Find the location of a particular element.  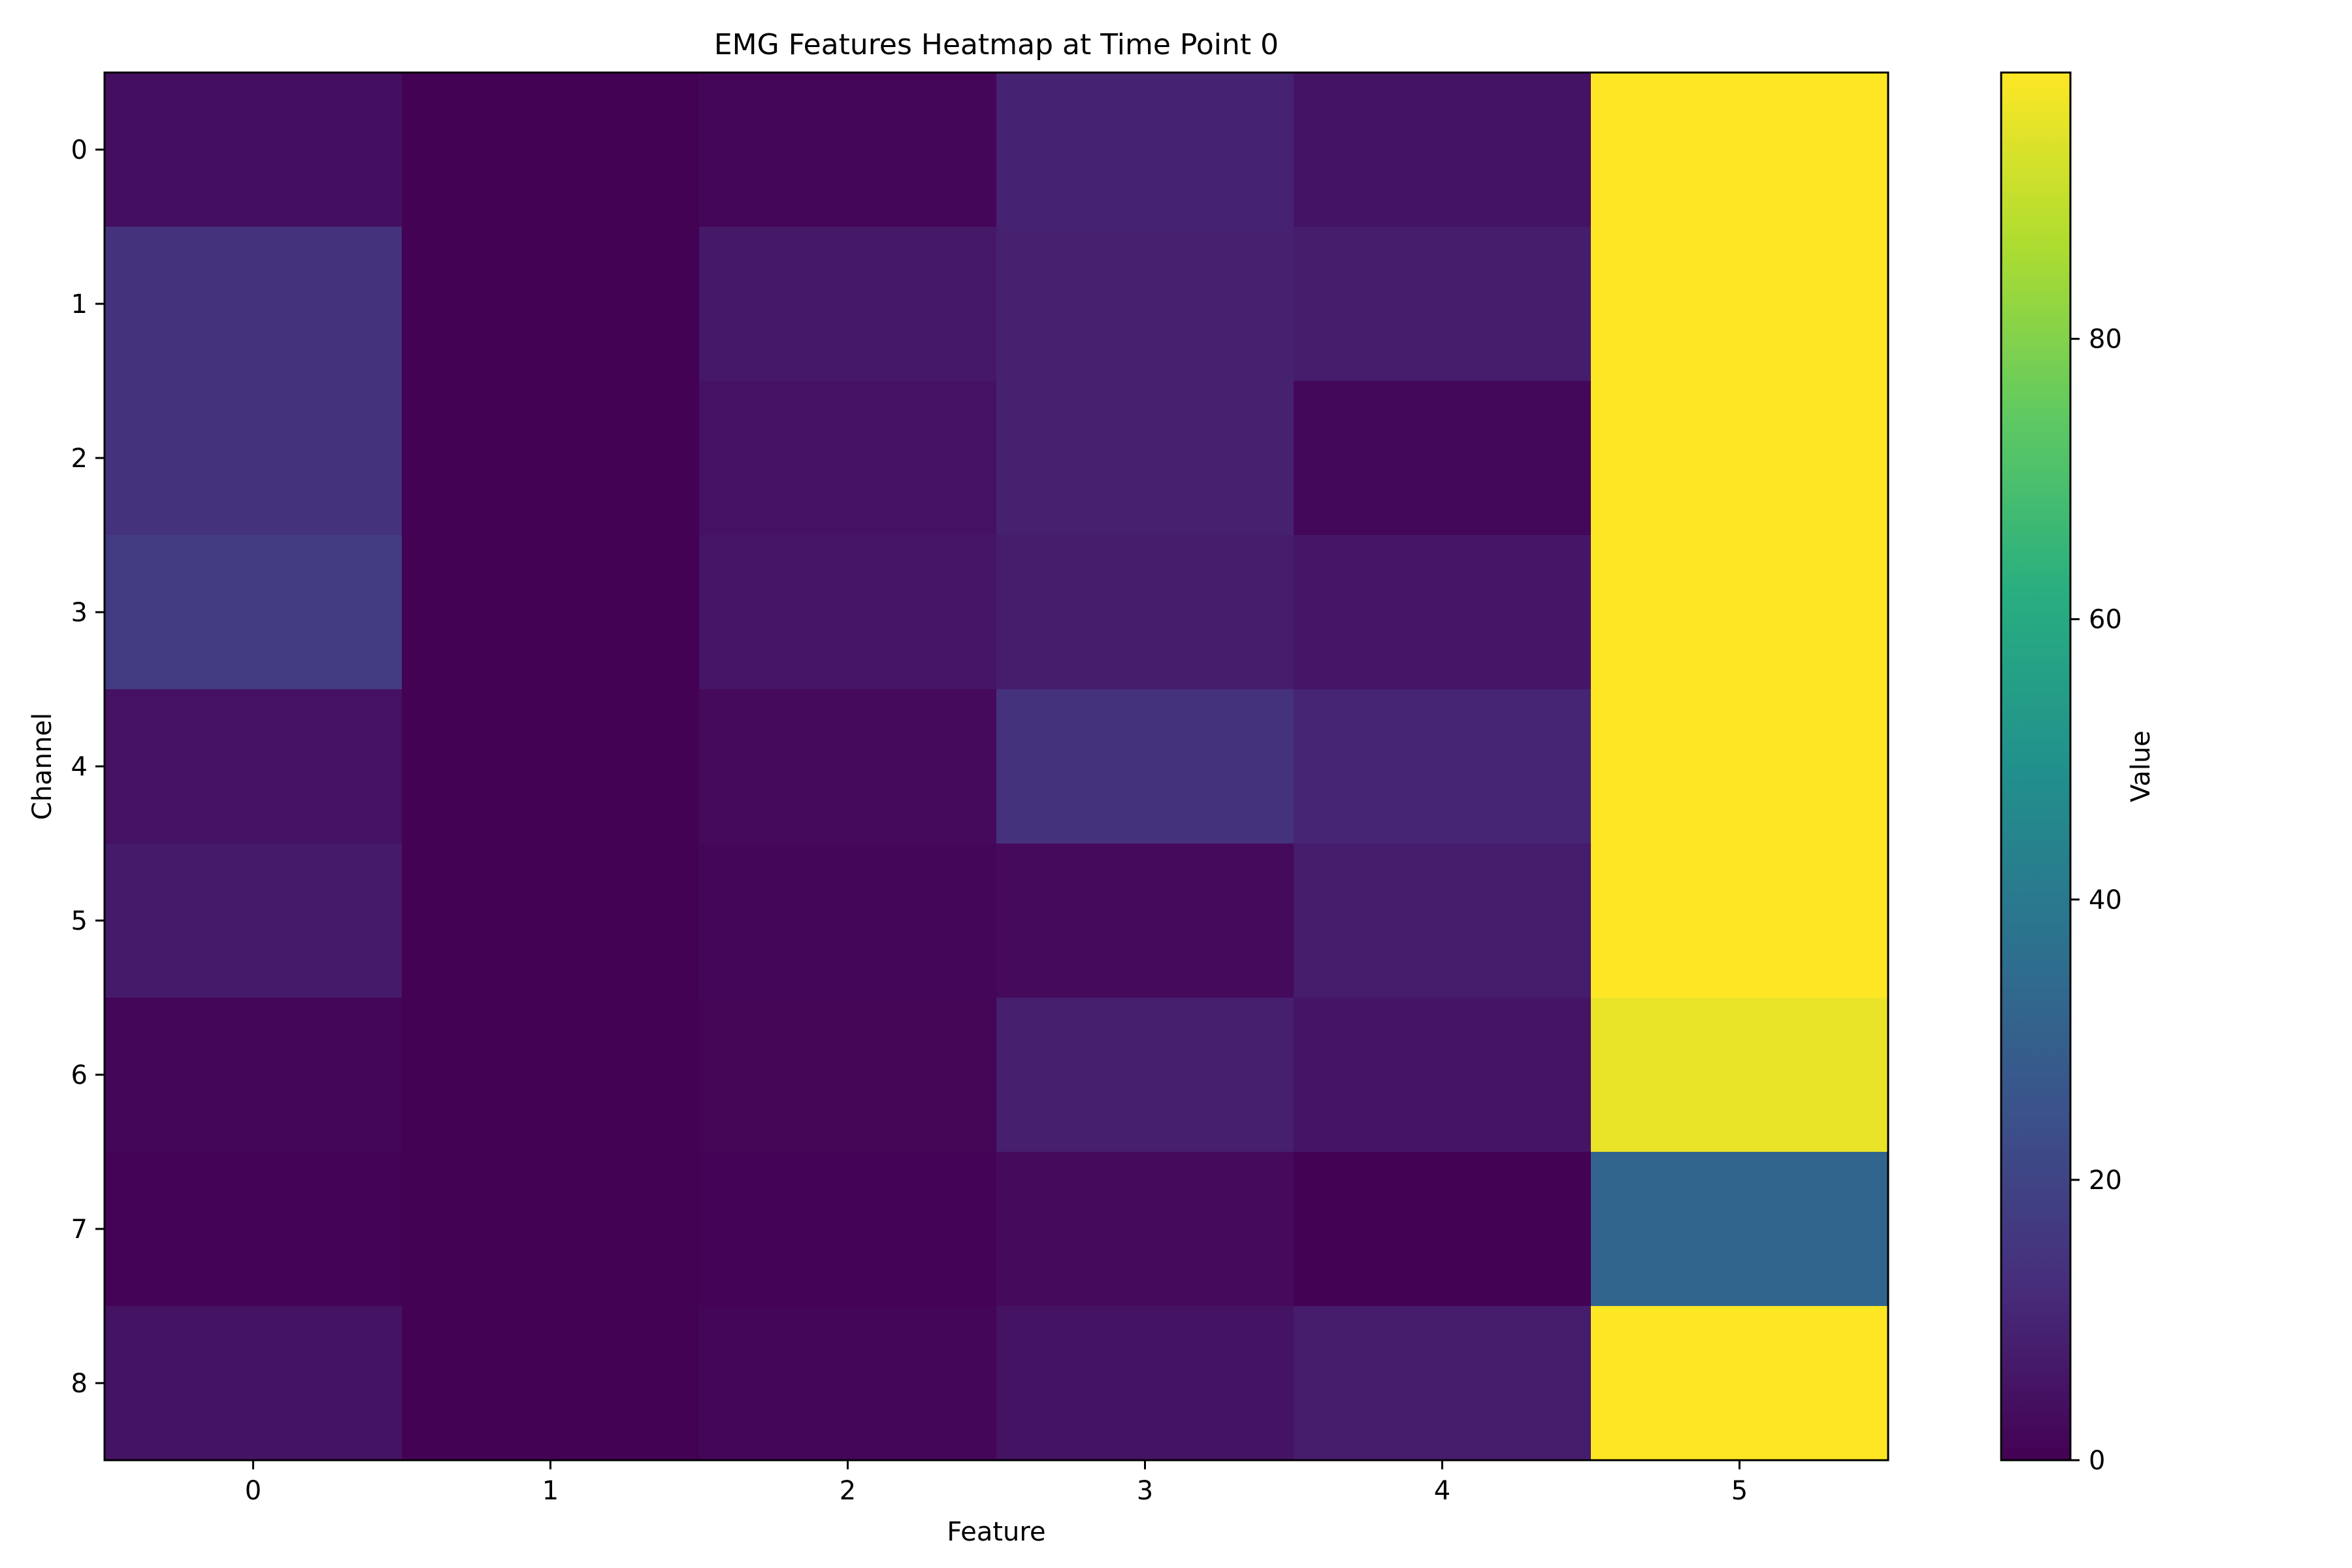

y-tick-label: 4 is located at coordinates (79, 767).